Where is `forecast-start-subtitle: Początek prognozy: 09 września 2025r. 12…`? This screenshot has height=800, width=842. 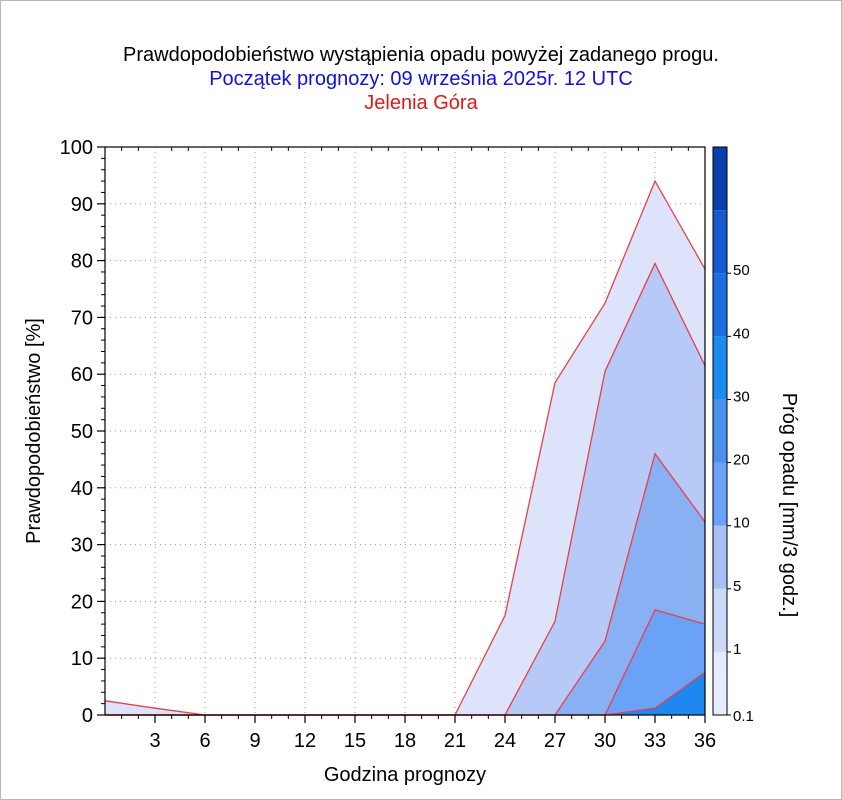 forecast-start-subtitle: Początek prognozy: 09 września 2025r. 12… is located at coordinates (421, 79).